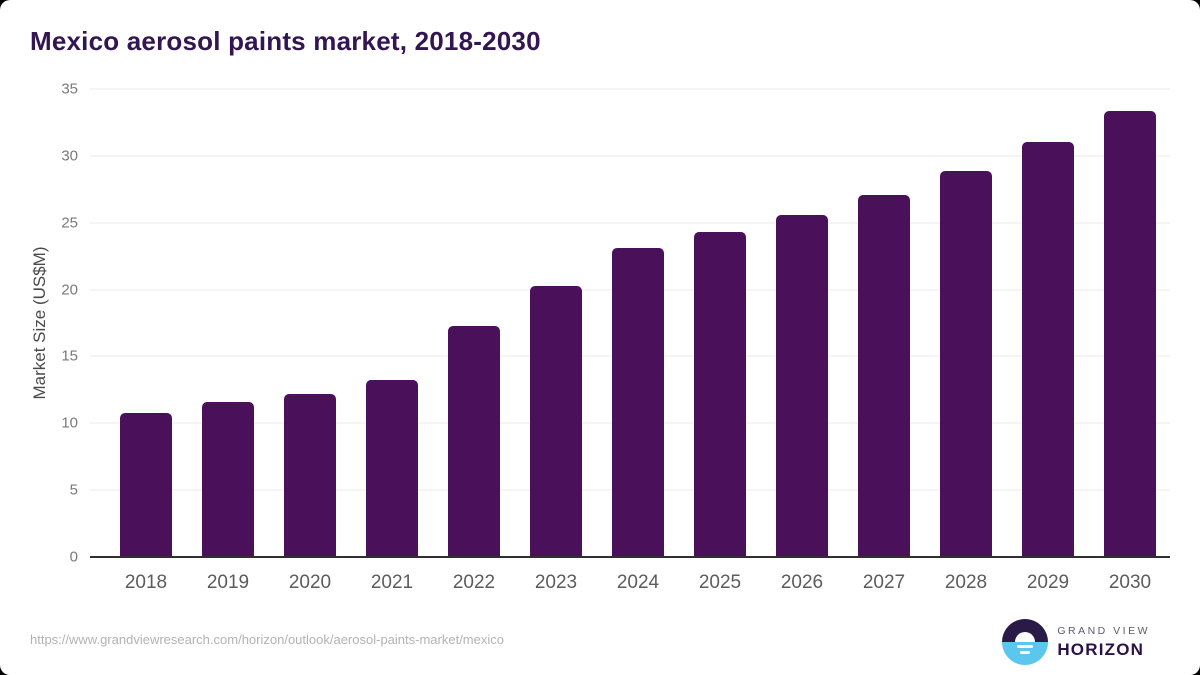 The height and width of the screenshot is (675, 1200). Describe the element at coordinates (720, 582) in the screenshot. I see `x-tick-label-2025: 2025` at that location.